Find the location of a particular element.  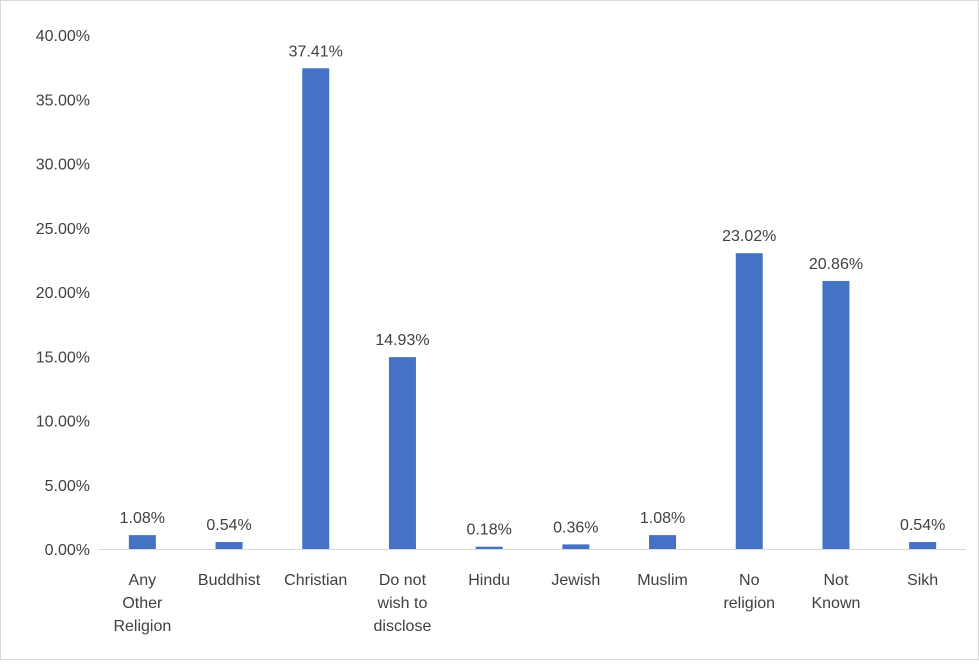

y-tick-label: 15.00% is located at coordinates (63, 357).